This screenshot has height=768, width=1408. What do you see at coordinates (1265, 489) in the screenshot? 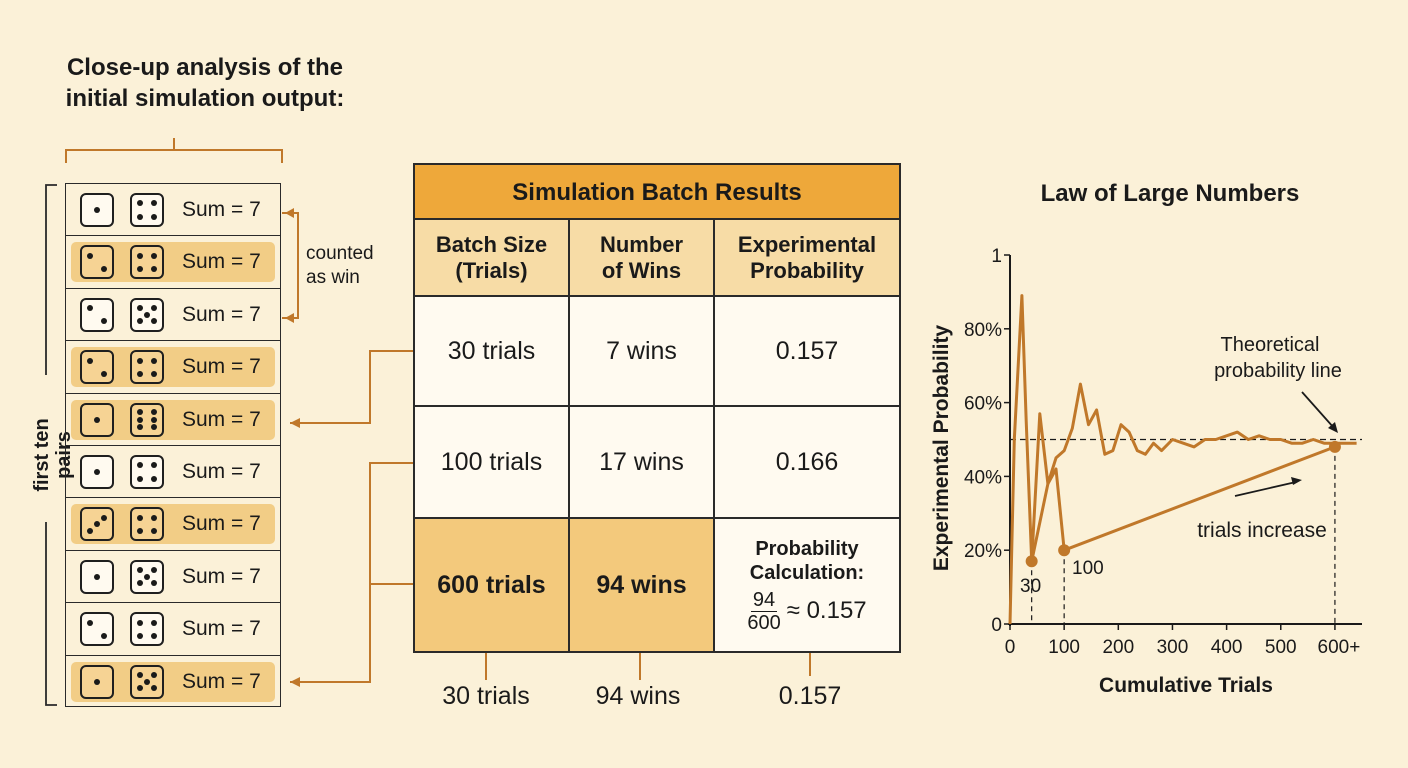
I see `trials-pointer` at bounding box center [1265, 489].